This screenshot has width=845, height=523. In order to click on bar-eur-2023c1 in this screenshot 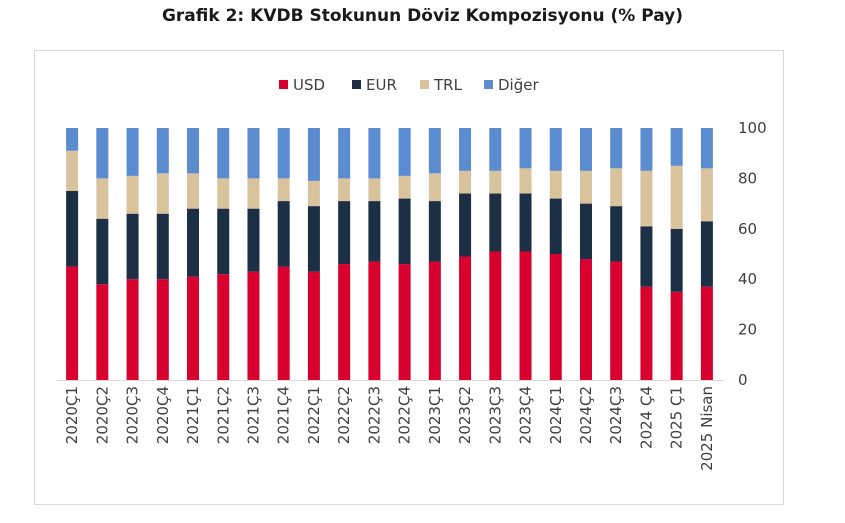, I will do `click(434, 231)`.